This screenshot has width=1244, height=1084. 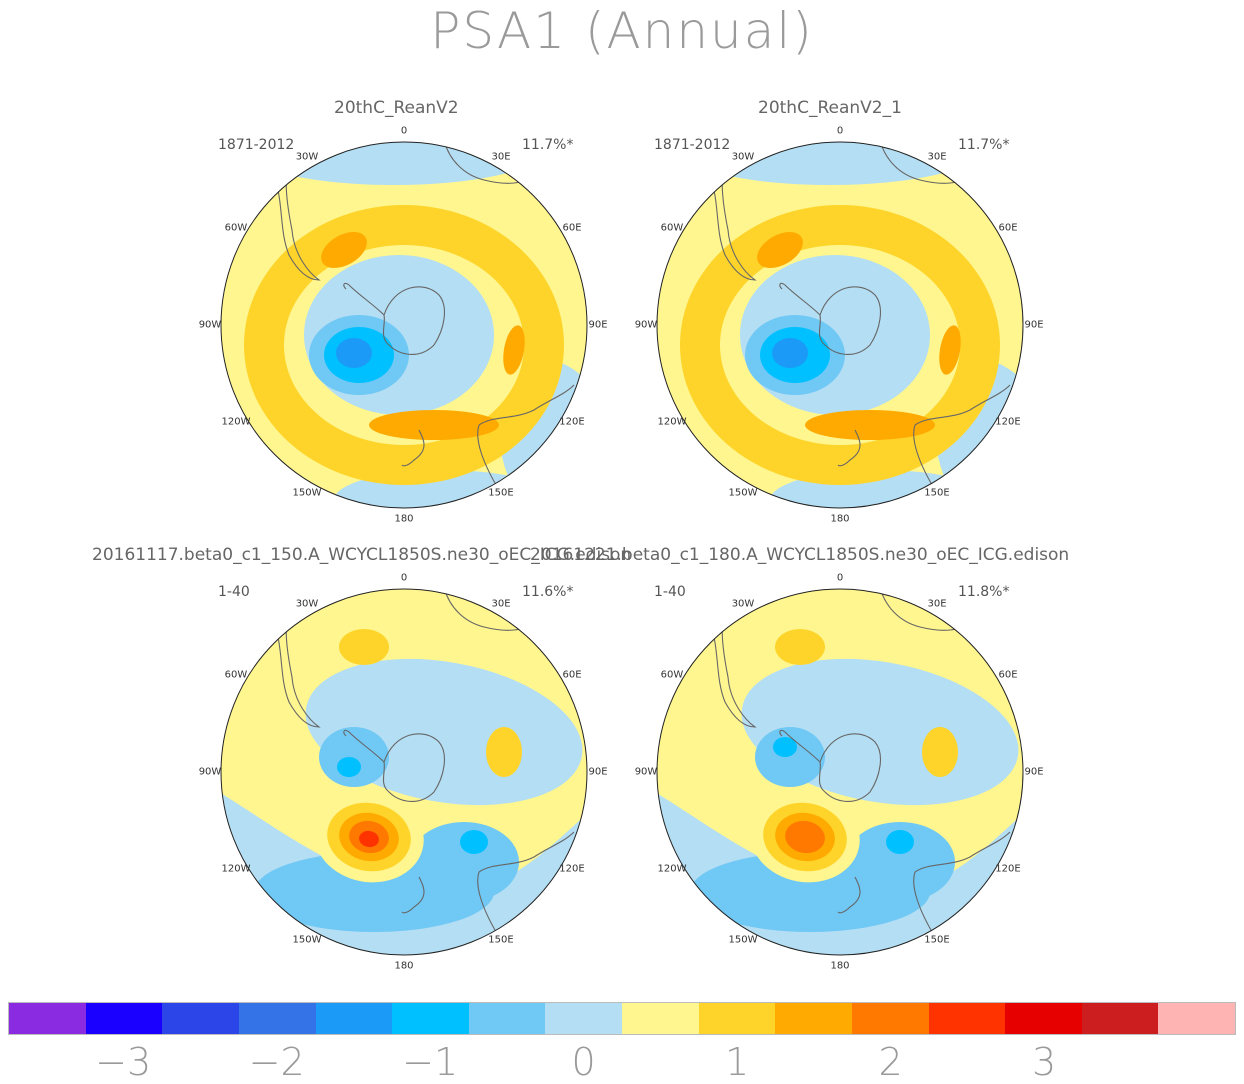 I want to click on panel-1-lon-label: 60W, so click(x=236, y=228).